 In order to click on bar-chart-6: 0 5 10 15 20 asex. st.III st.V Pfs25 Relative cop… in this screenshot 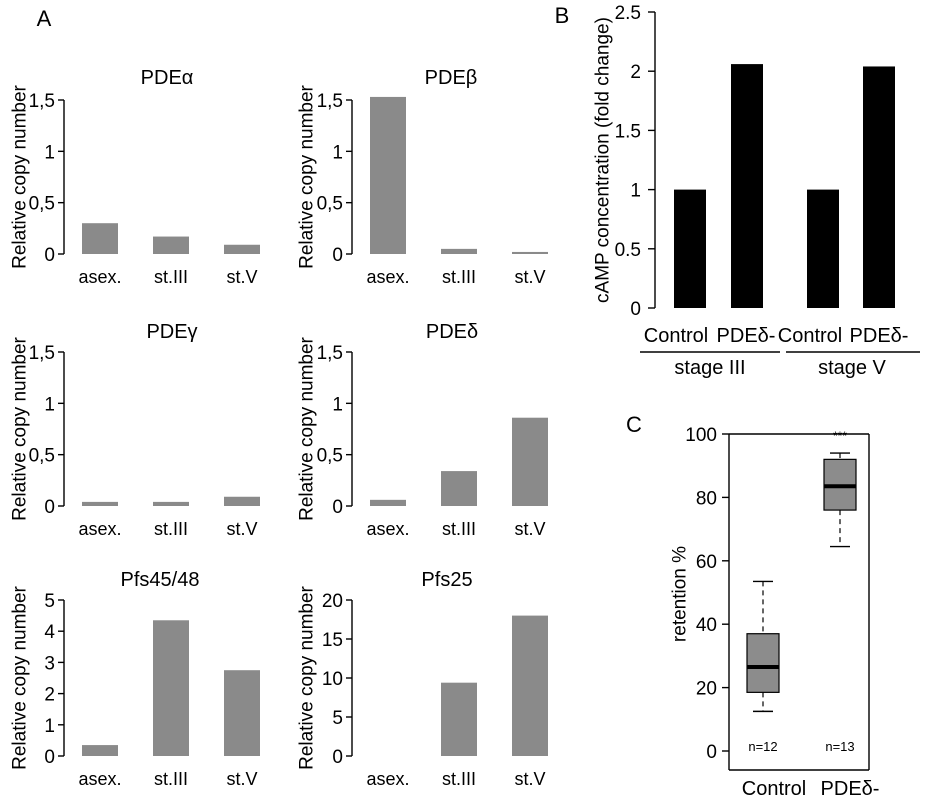, I will do `click(422, 679)`.